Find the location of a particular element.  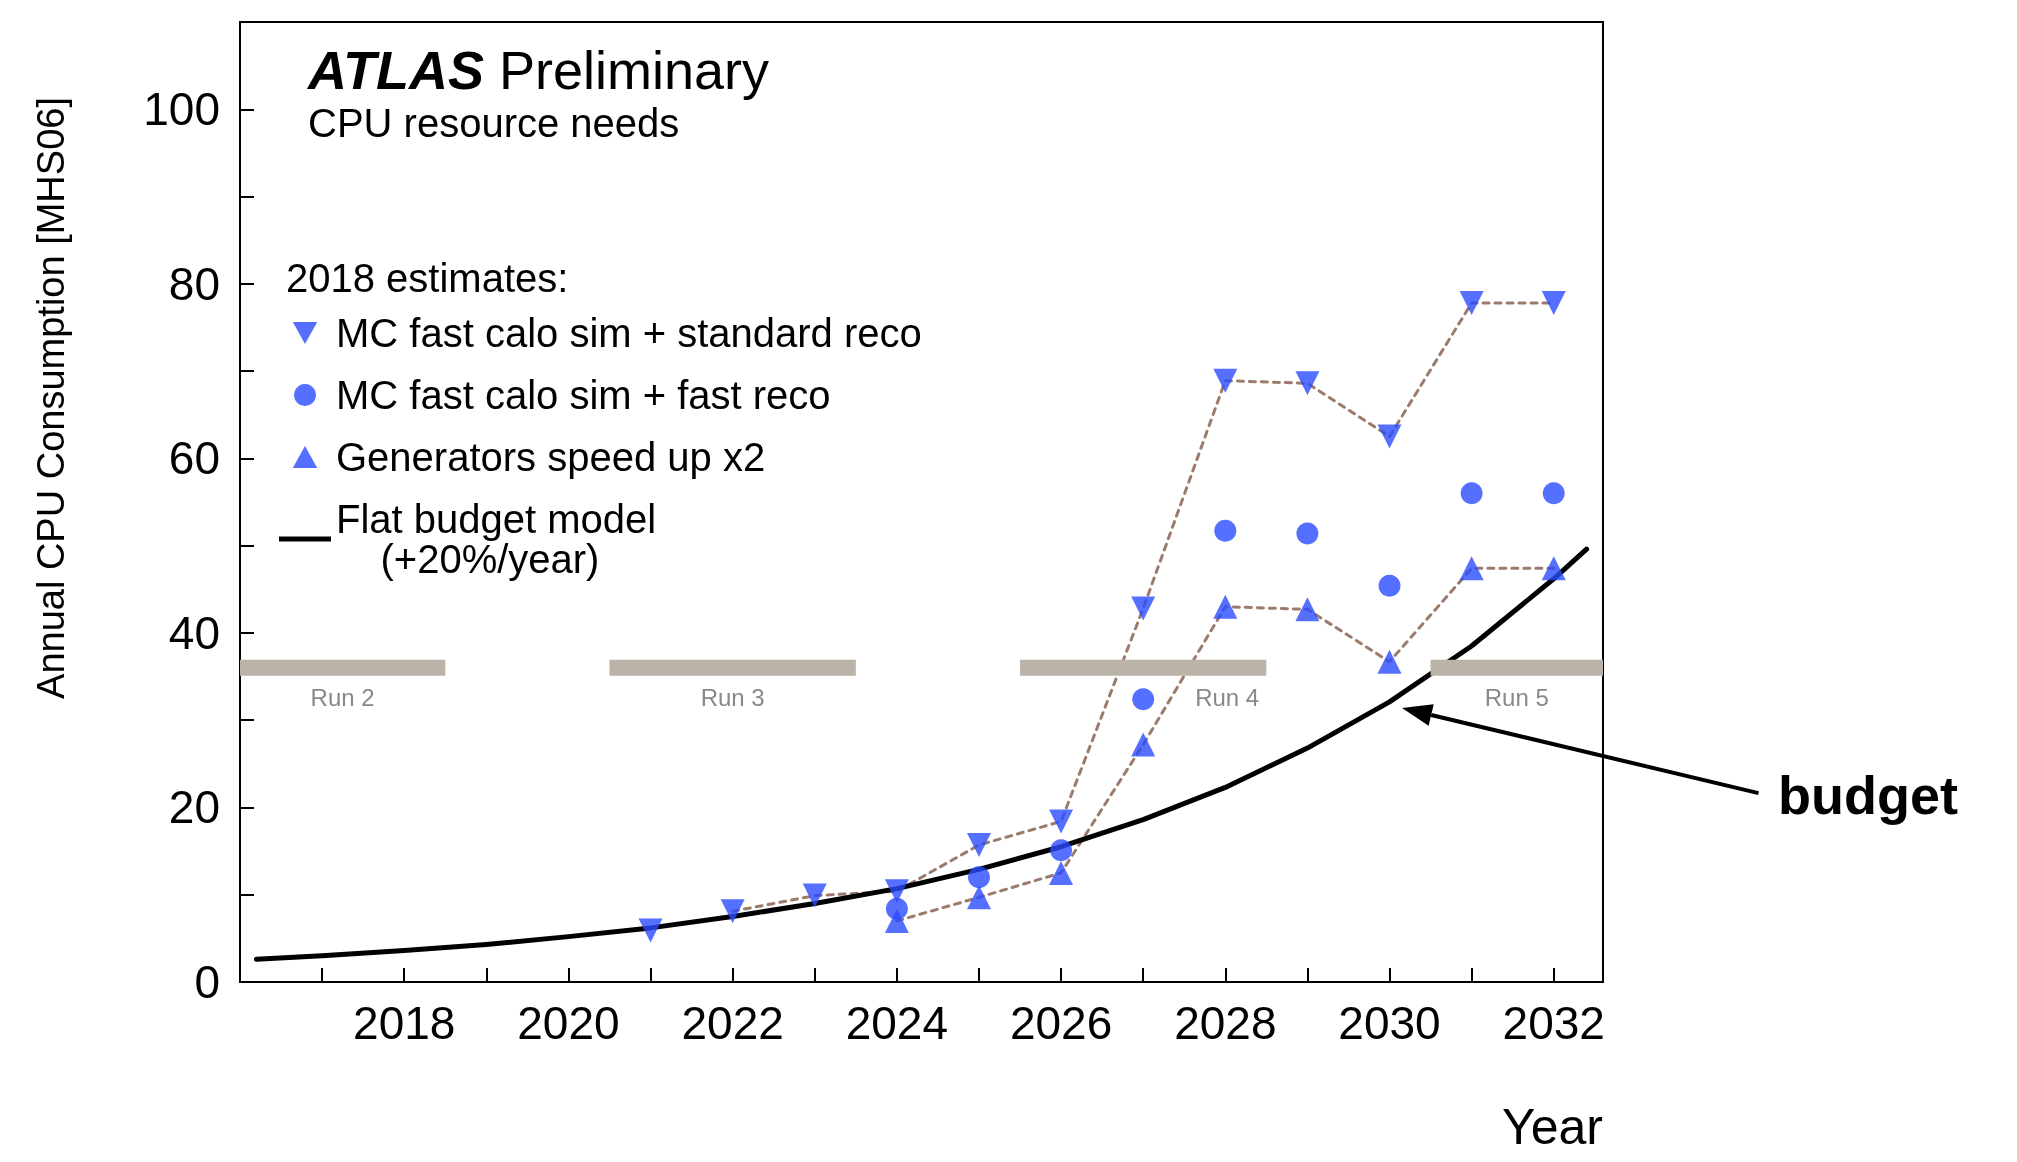

y-tick-label: 80 is located at coordinates (194, 283).